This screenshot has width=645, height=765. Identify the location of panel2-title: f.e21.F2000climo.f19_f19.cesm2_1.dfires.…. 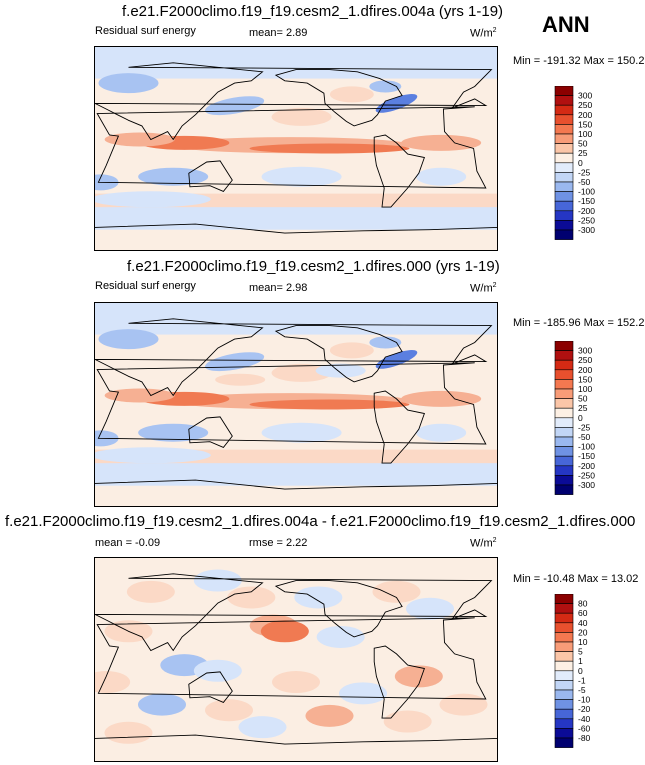
(313, 266).